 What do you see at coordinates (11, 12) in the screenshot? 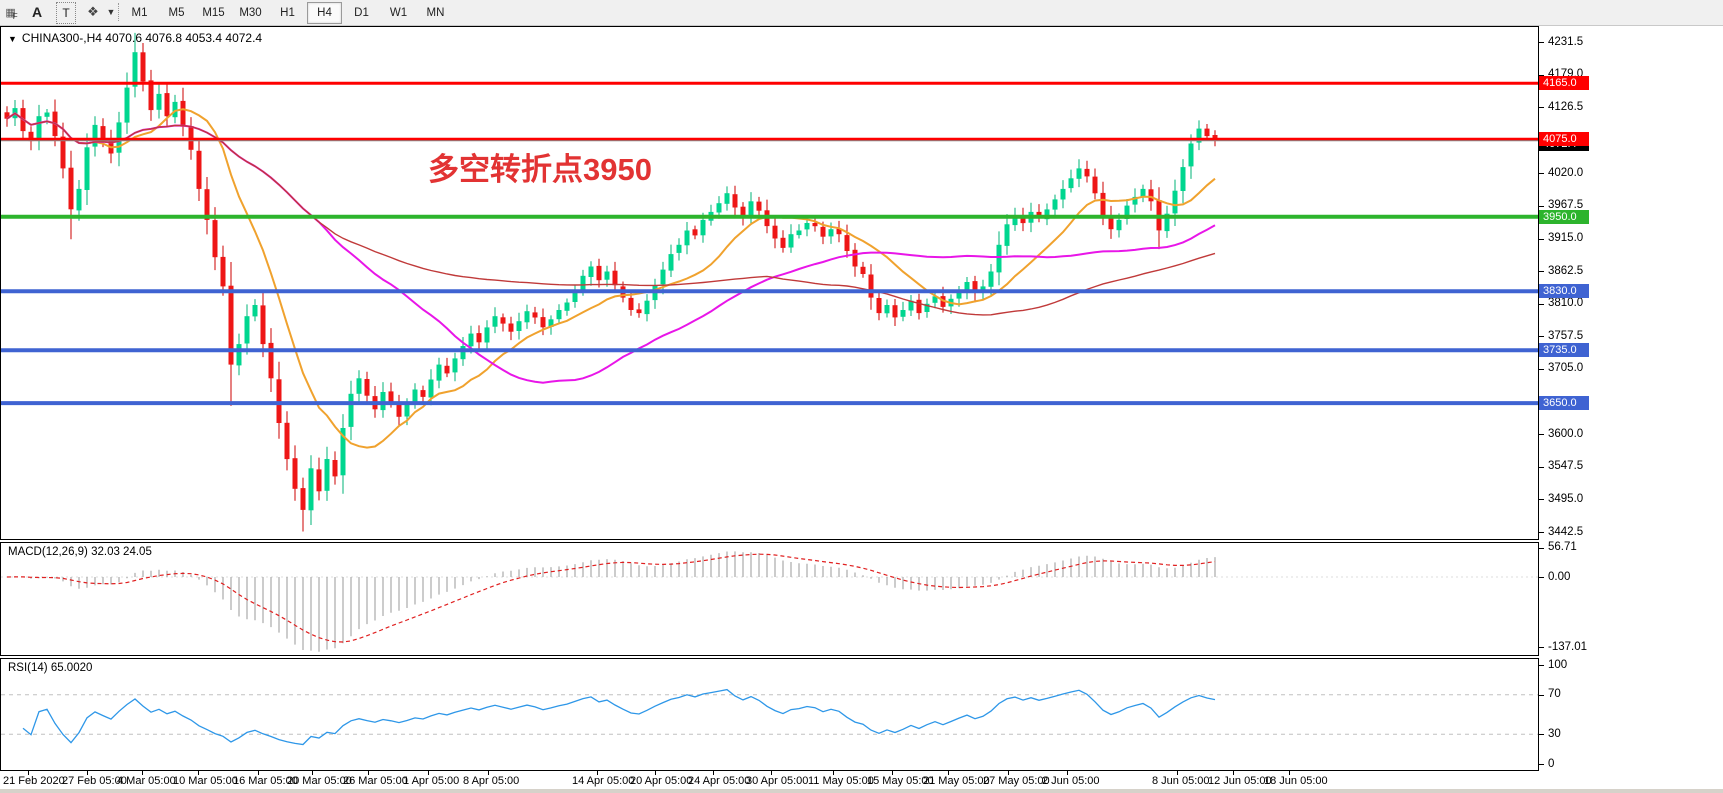
I see `indicators-grid-icon: ▦ F` at bounding box center [11, 12].